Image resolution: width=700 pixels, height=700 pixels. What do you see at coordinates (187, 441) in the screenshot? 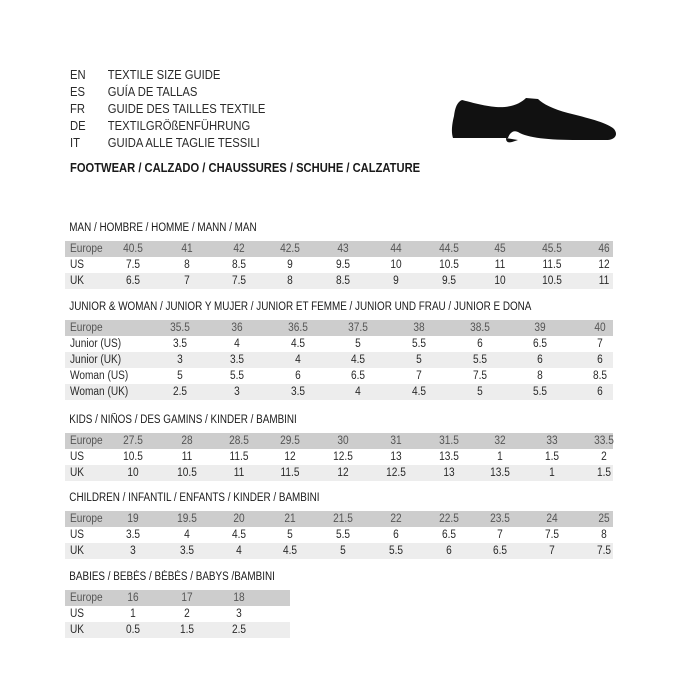
I see `size-cell: 28` at bounding box center [187, 441].